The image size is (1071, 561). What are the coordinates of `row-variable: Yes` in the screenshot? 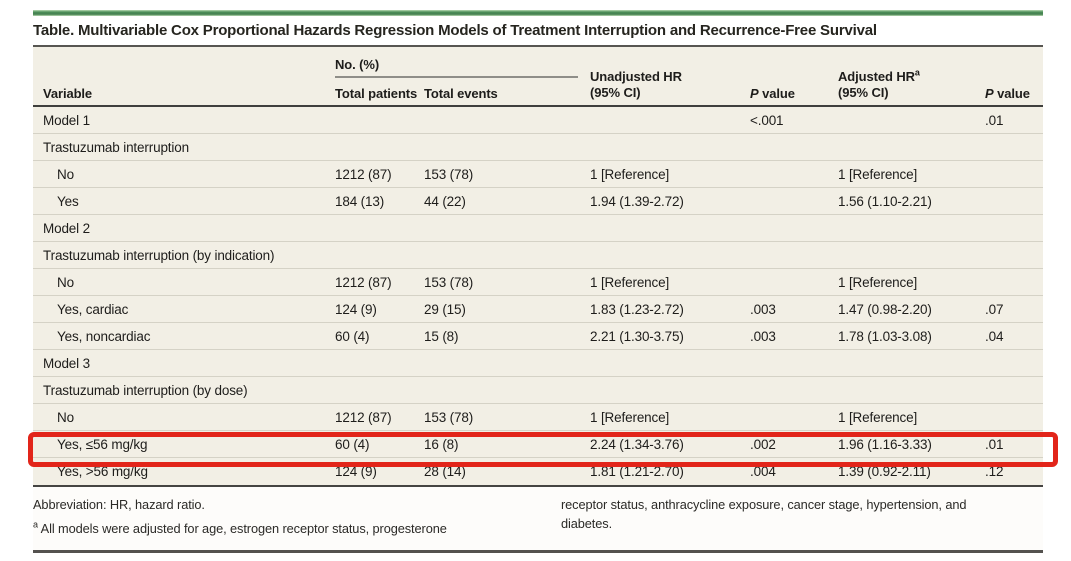 It's located at (68, 201).